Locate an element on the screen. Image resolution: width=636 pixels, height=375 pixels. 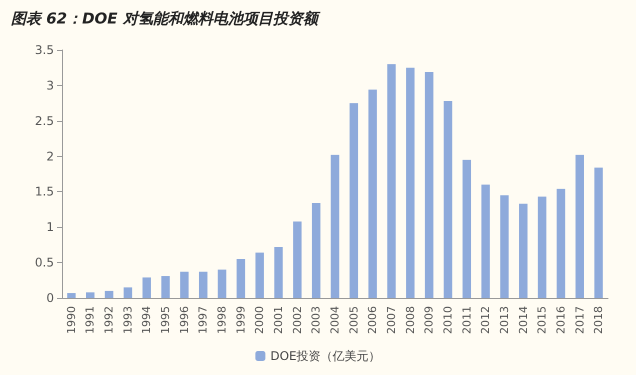
x-tick-label: 2013 is located at coordinates (504, 320).